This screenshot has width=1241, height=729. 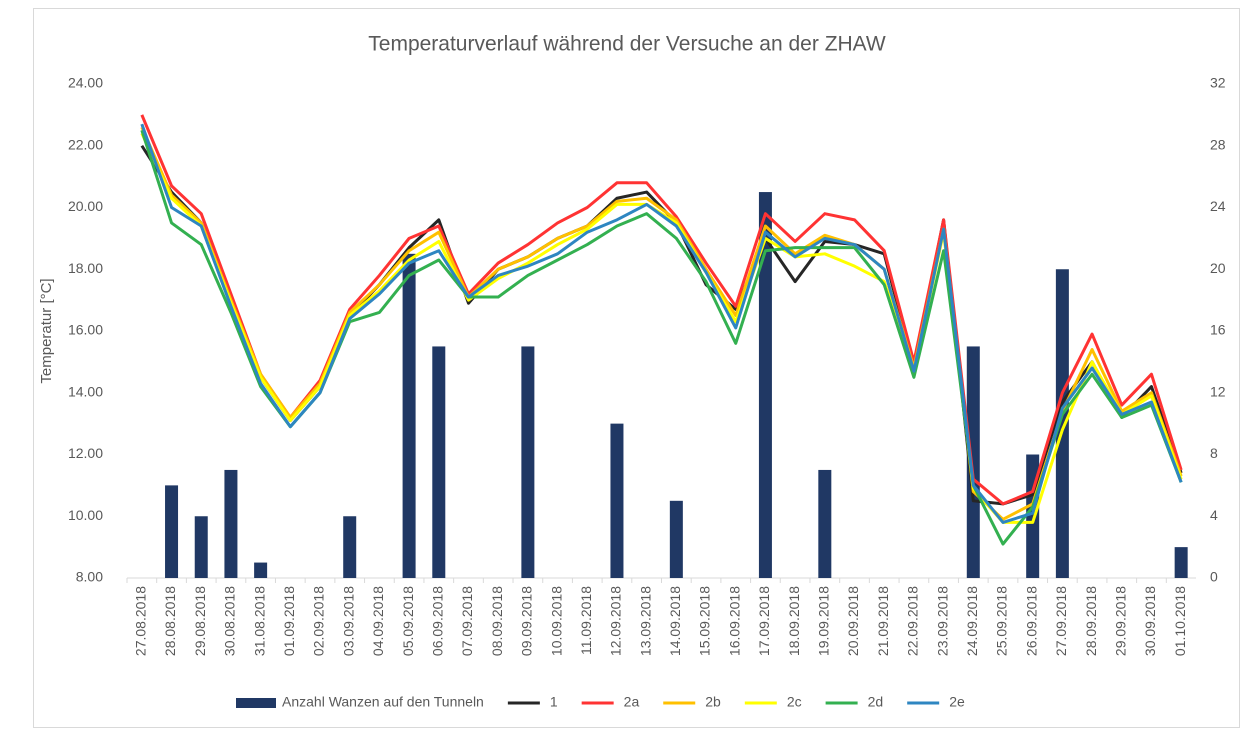 What do you see at coordinates (85, 83) in the screenshot?
I see `y-tick-label: 24.00` at bounding box center [85, 83].